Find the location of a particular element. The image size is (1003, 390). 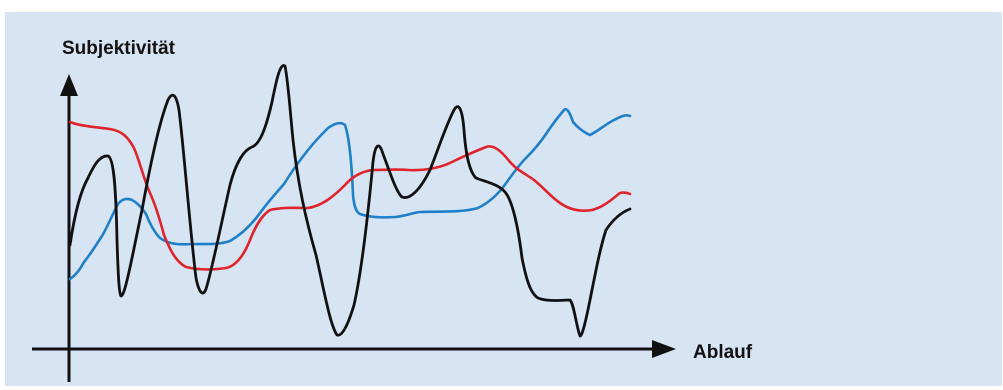

y-axis-arrowhead is located at coordinates (69, 85).